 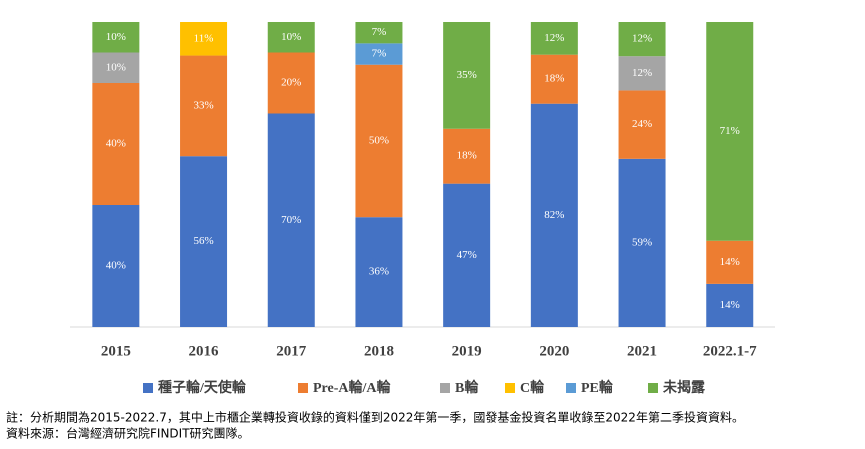 I want to click on data-label: 70%, so click(x=291, y=220).